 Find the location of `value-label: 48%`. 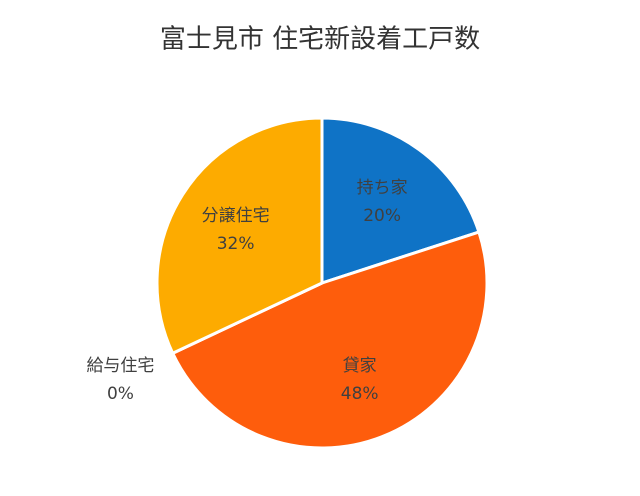

value-label: 48% is located at coordinates (360, 394).